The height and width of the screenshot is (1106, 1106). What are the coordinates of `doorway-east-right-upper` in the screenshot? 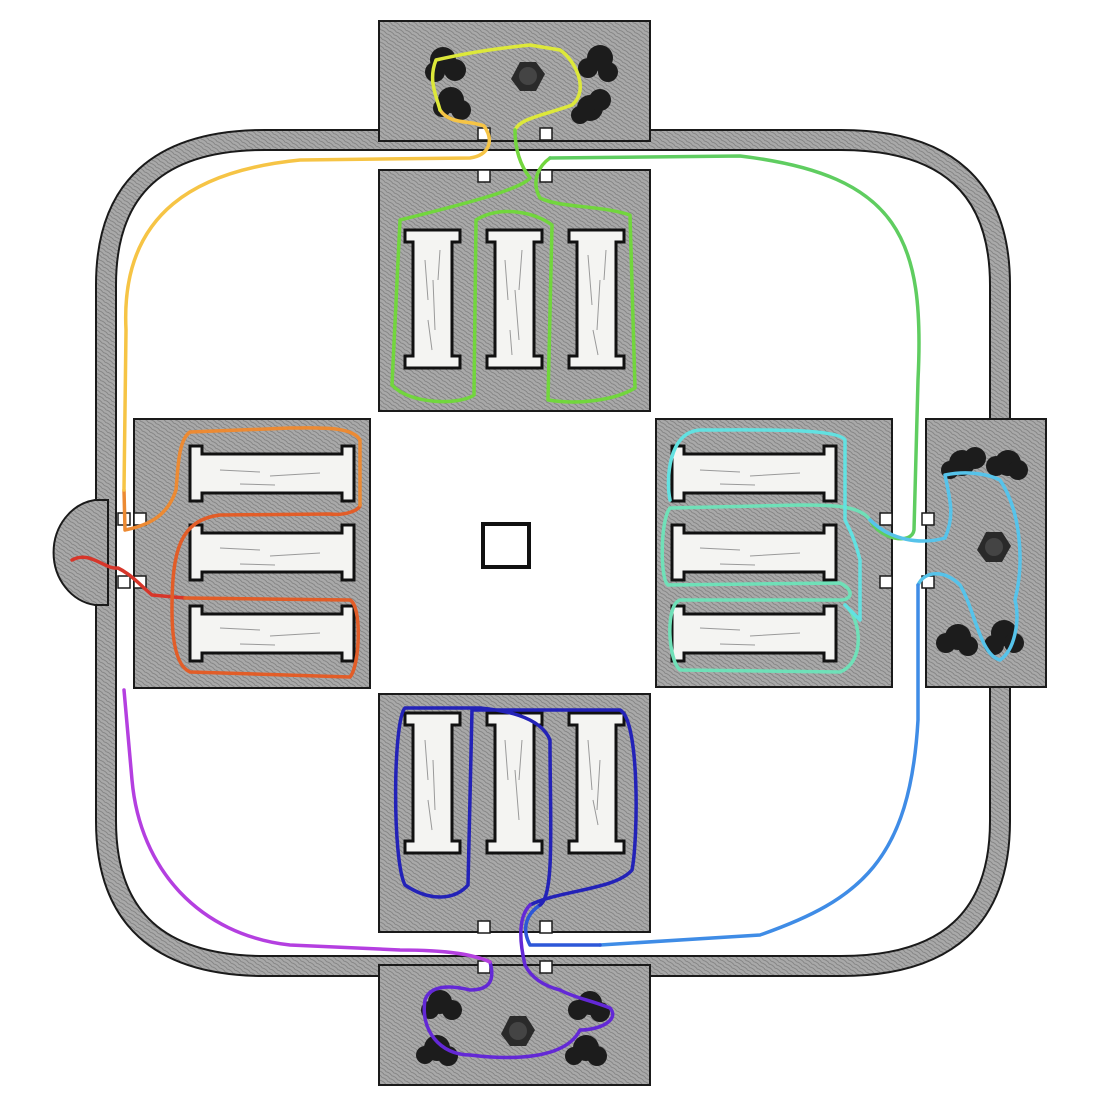 It's located at (928, 519).